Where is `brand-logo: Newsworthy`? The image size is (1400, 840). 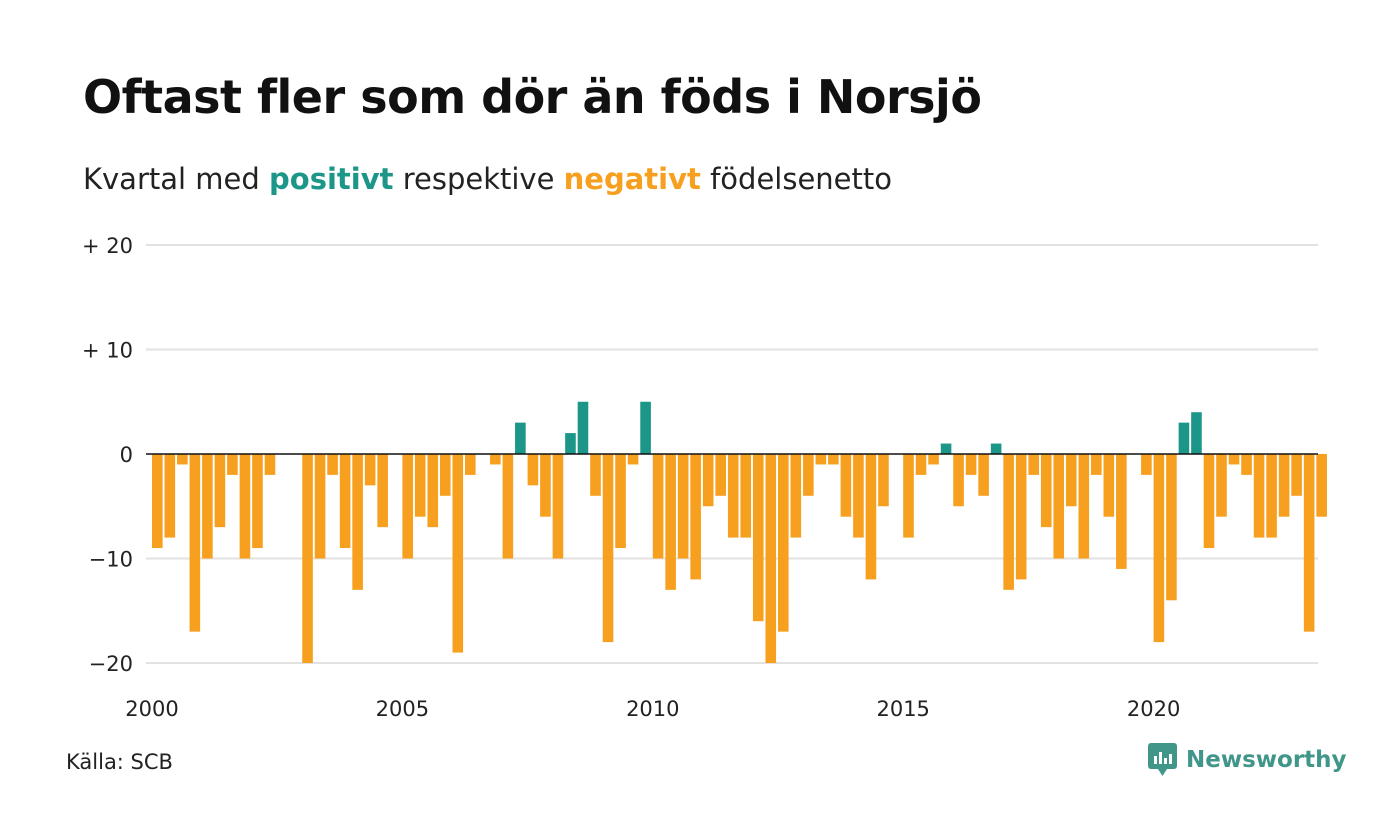 brand-logo: Newsworthy is located at coordinates (1247, 760).